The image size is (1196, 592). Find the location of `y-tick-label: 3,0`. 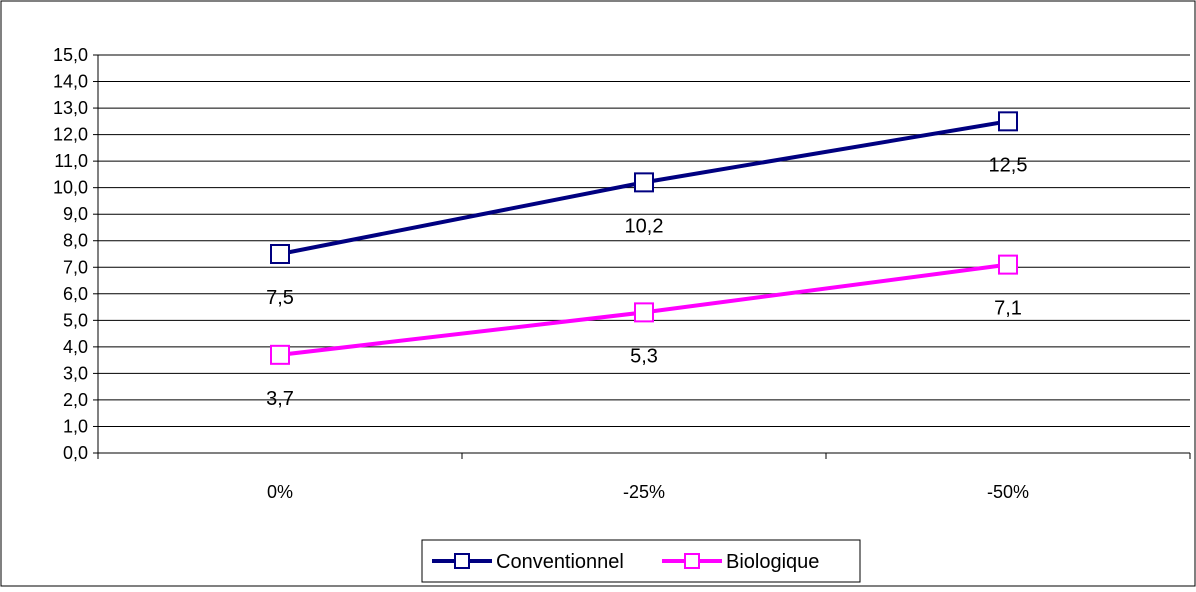

y-tick-label: 3,0 is located at coordinates (75, 373).